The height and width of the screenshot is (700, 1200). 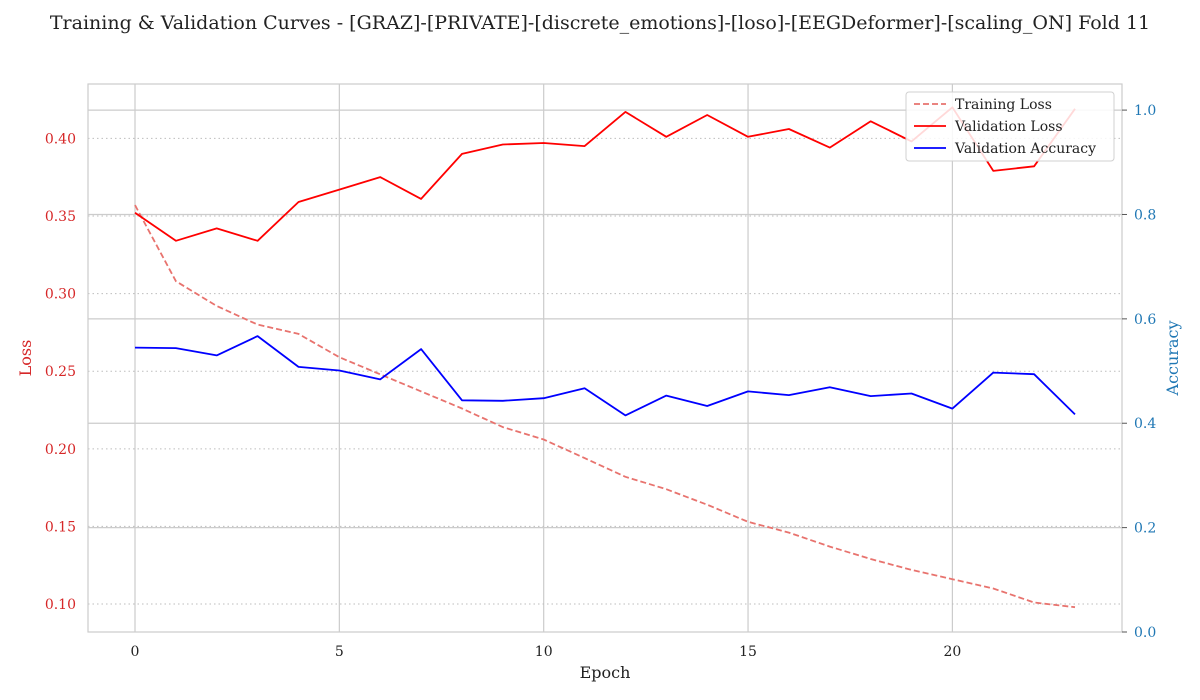 I want to click on y-left-tick-label: 0.25, so click(x=60, y=372).